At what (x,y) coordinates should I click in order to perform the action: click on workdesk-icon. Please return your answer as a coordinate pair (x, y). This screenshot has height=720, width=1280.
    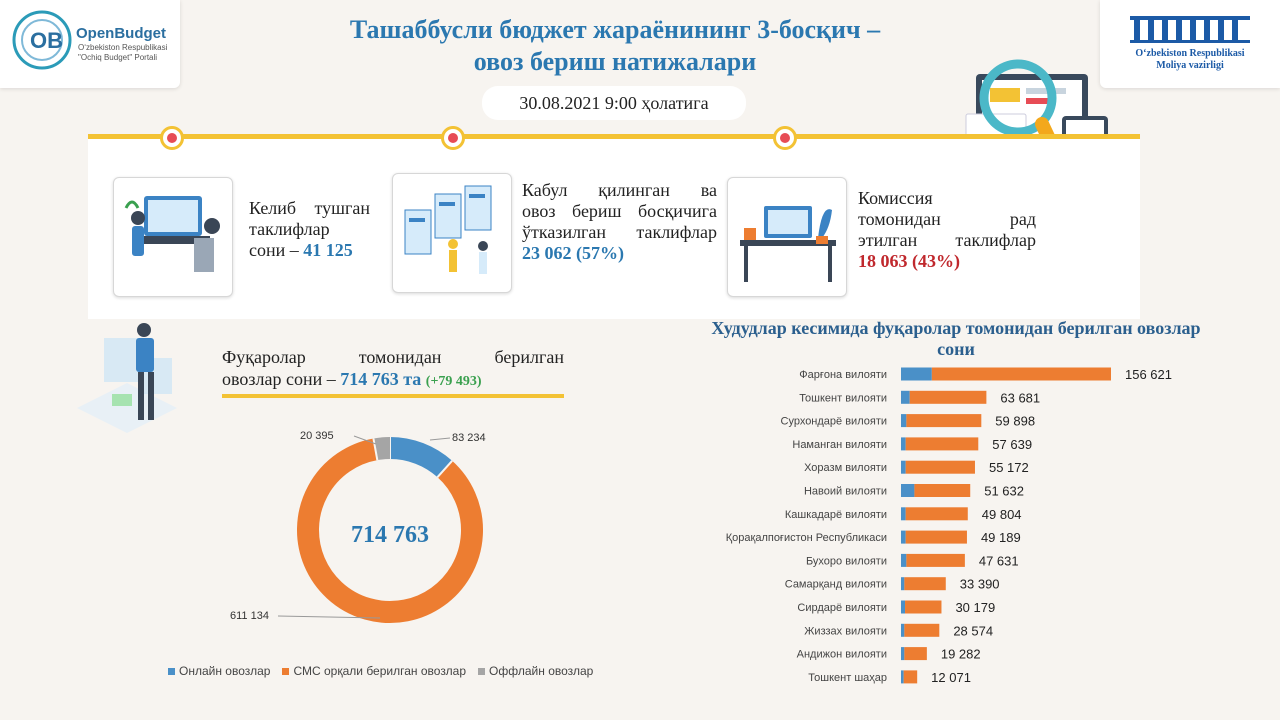
    Looking at the image, I should click on (788, 244).